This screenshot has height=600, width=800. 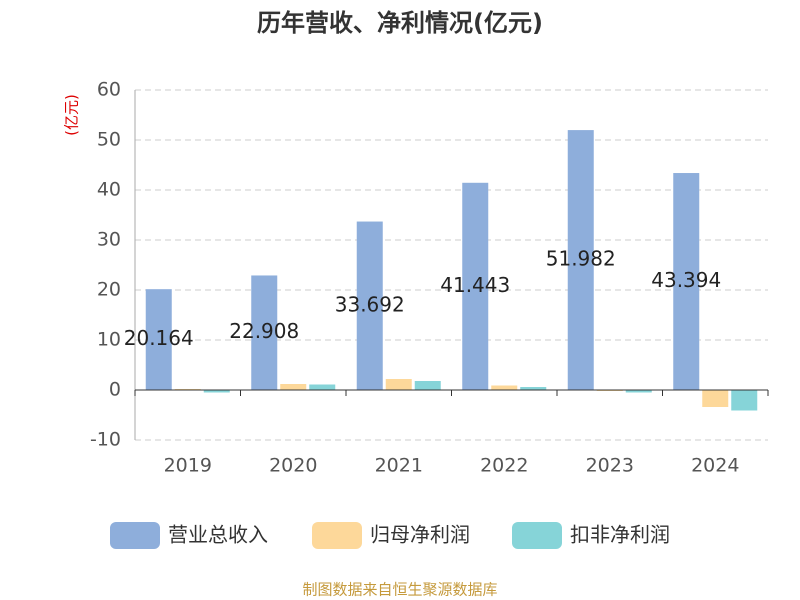 I want to click on y-tick-label: 10, so click(x=109, y=340).